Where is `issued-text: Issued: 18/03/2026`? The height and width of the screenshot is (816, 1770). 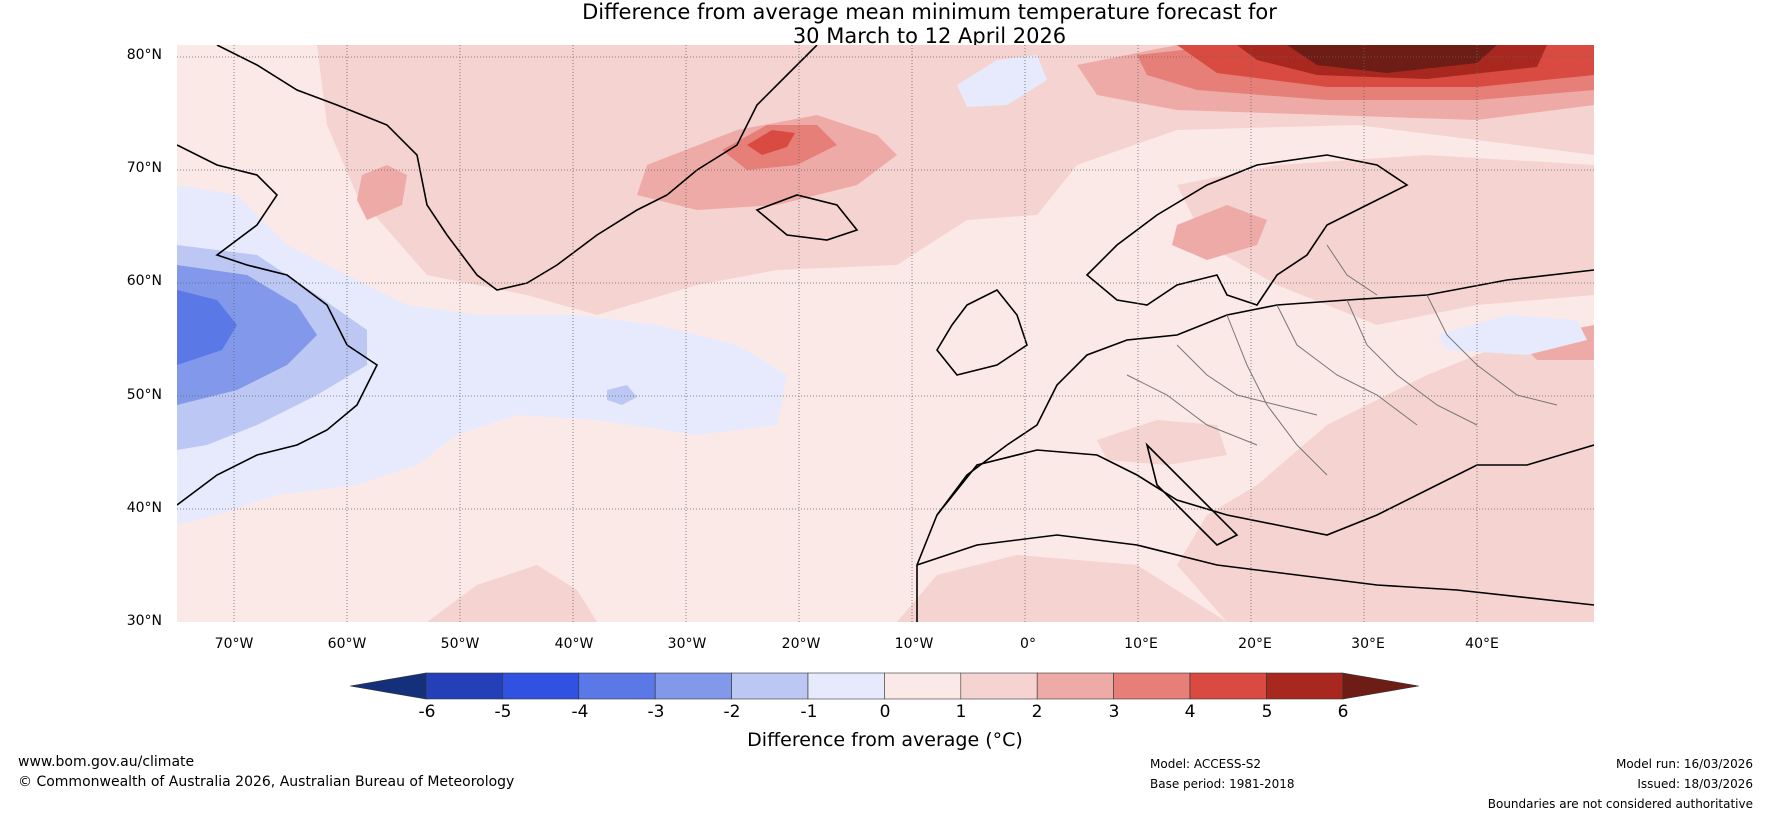
issued-text: Issued: 18/03/2026 is located at coordinates (1695, 784).